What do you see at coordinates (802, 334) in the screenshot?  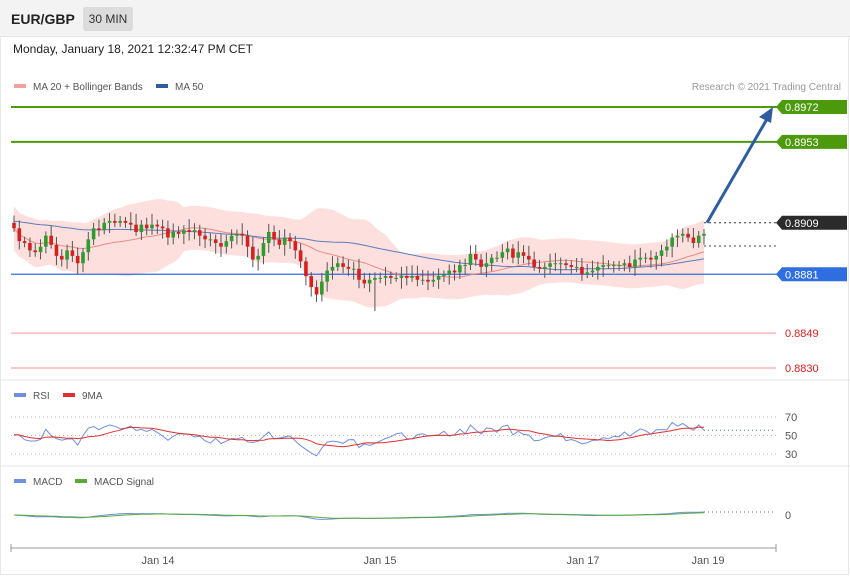 I see `level-label-0.8849: 0.8849` at bounding box center [802, 334].